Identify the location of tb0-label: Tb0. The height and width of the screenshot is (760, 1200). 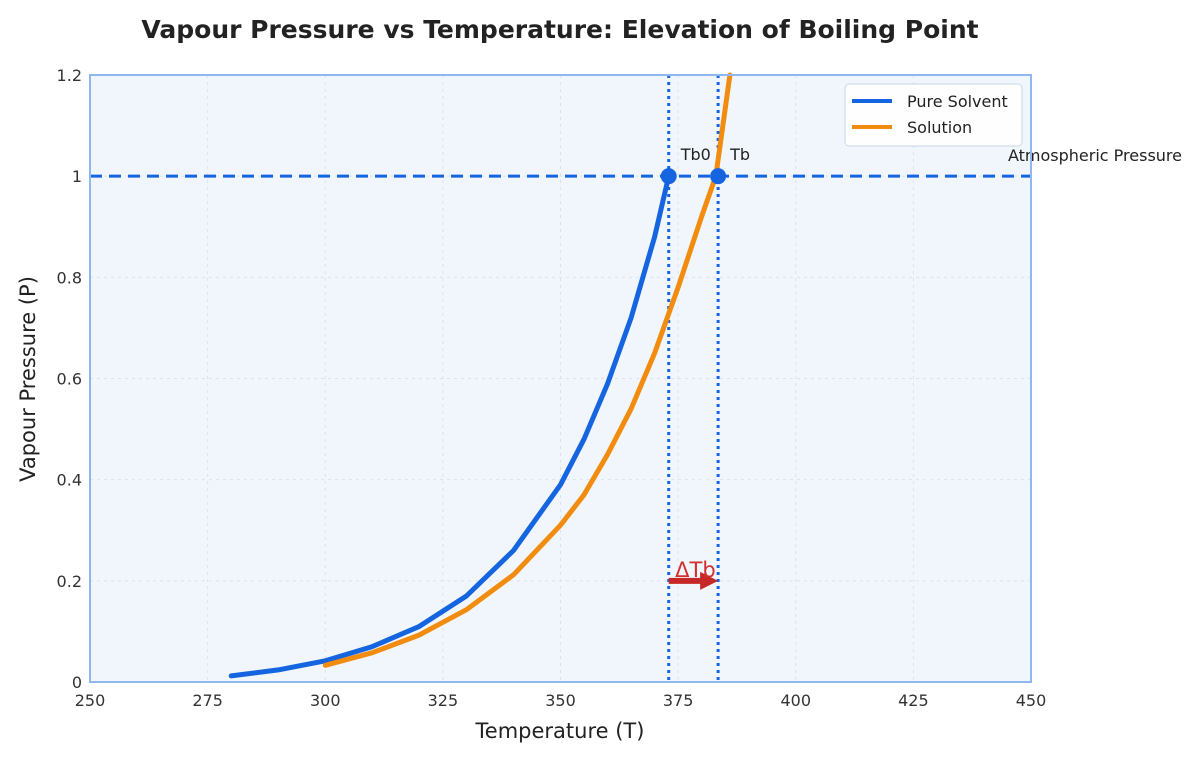
(695, 154).